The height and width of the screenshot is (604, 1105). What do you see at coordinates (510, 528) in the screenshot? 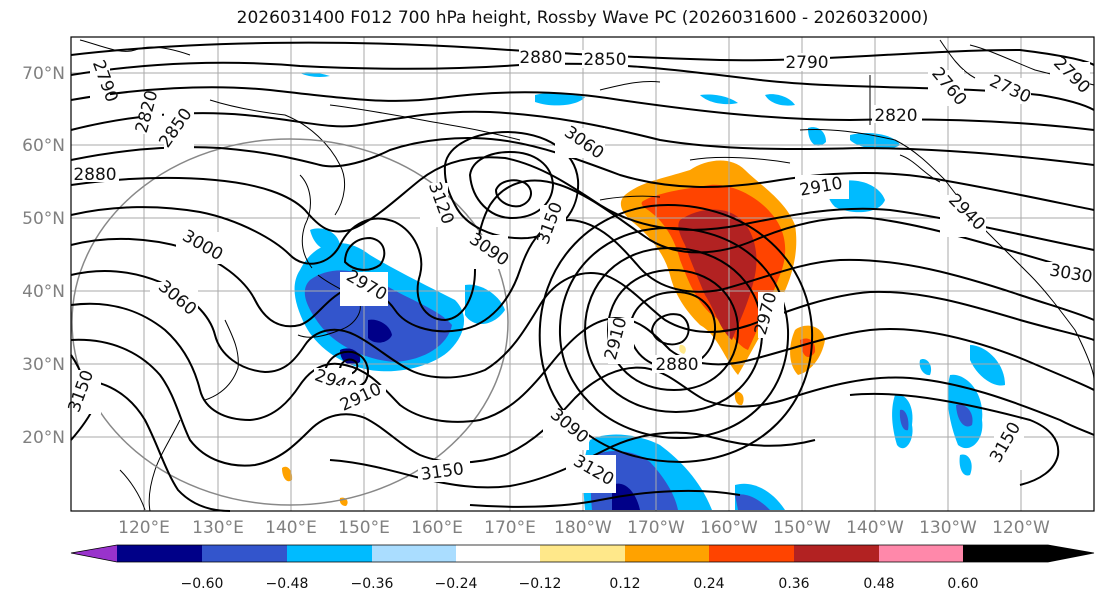
I see `lon-label-170e: 170°E` at bounding box center [510, 528].